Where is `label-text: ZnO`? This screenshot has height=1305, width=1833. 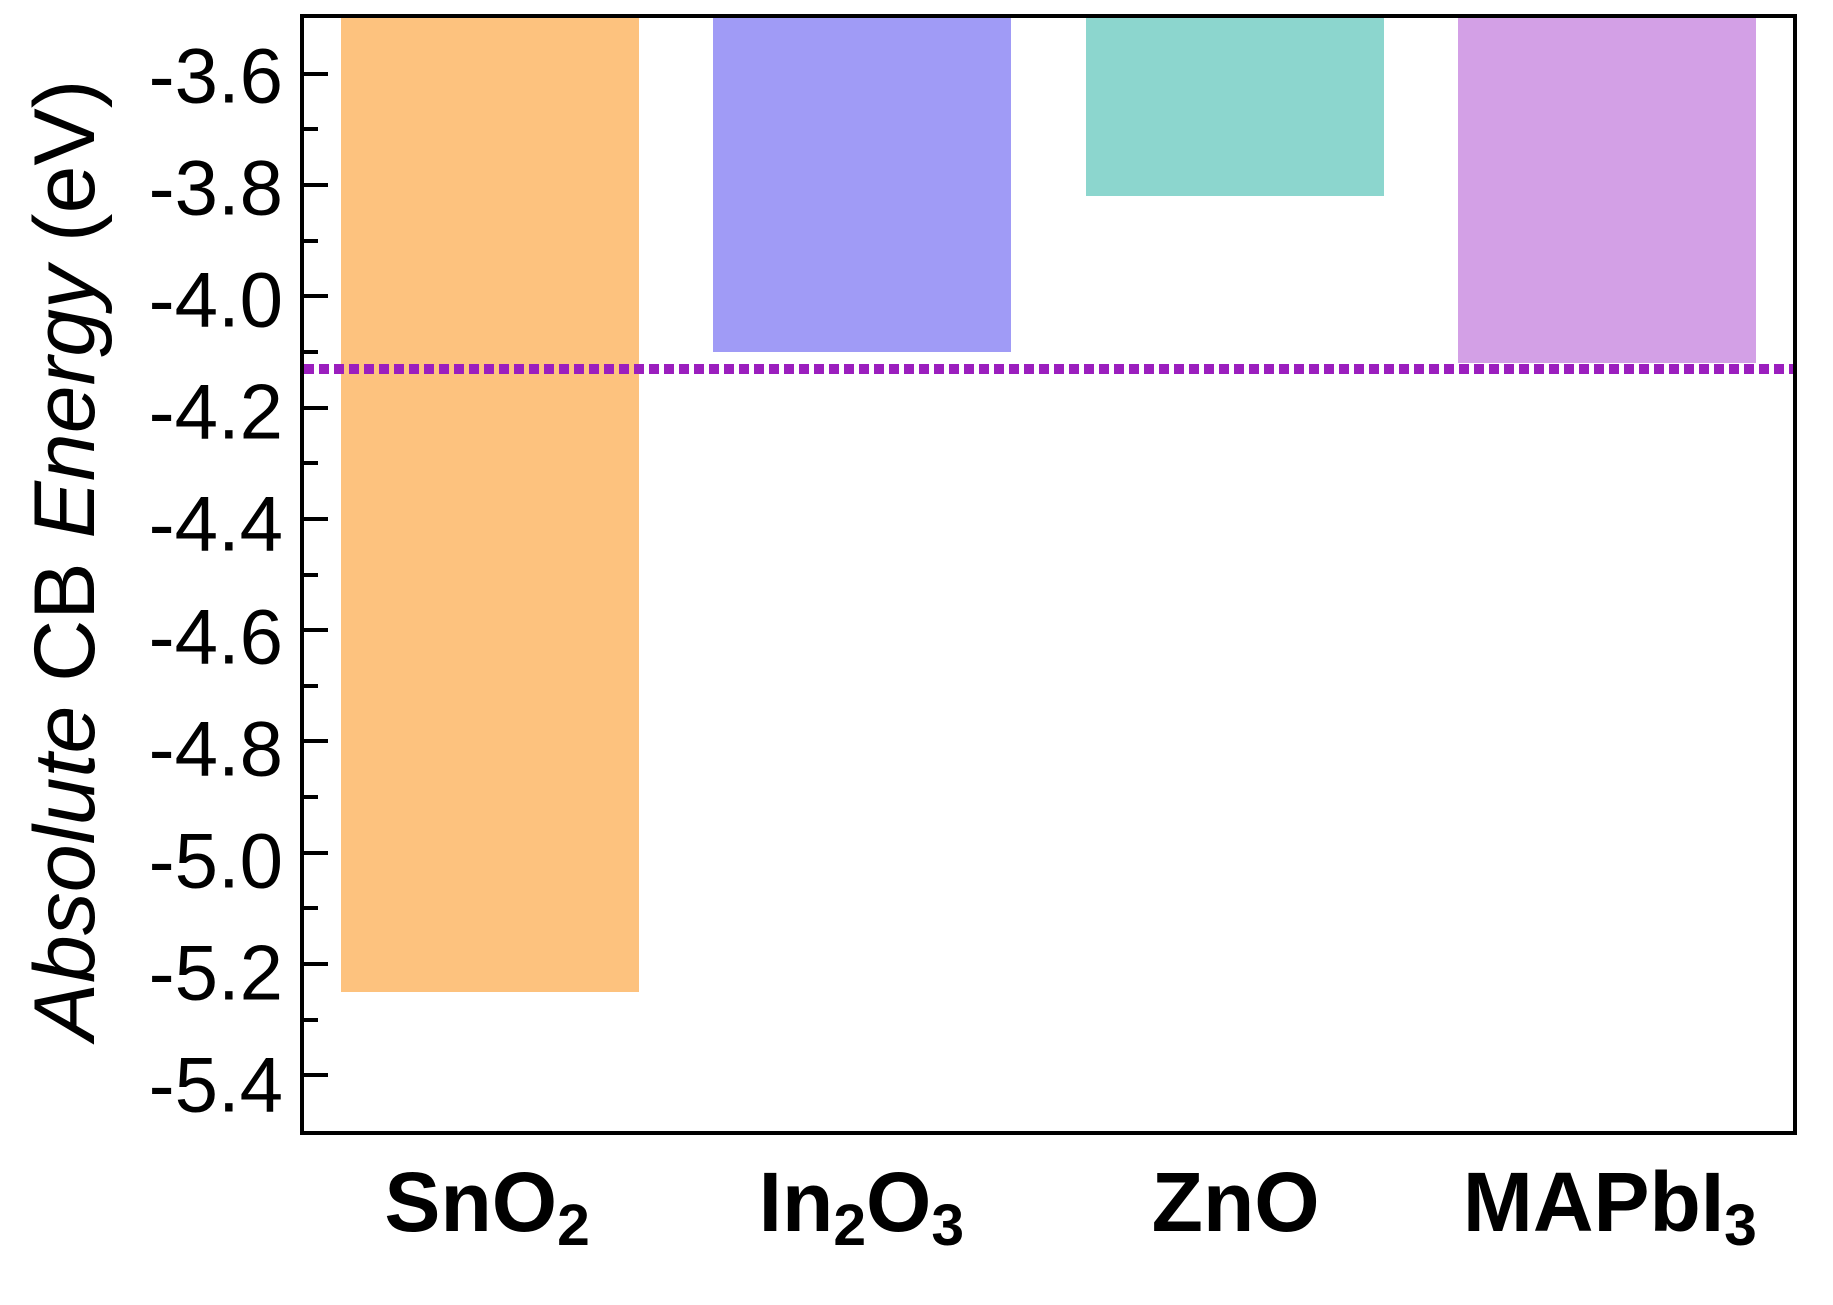
label-text: ZnO is located at coordinates (1235, 1202).